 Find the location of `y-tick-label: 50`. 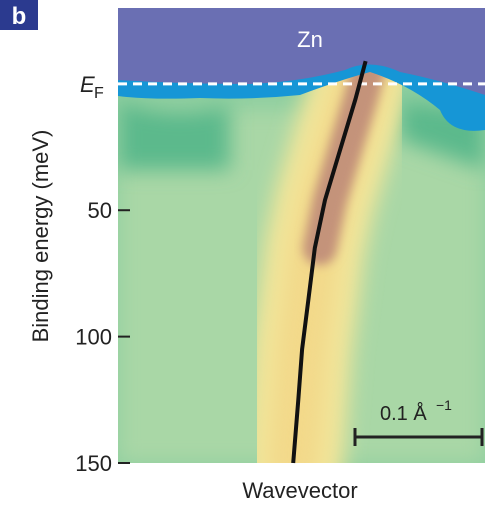

y-tick-label: 50 is located at coordinates (100, 210).